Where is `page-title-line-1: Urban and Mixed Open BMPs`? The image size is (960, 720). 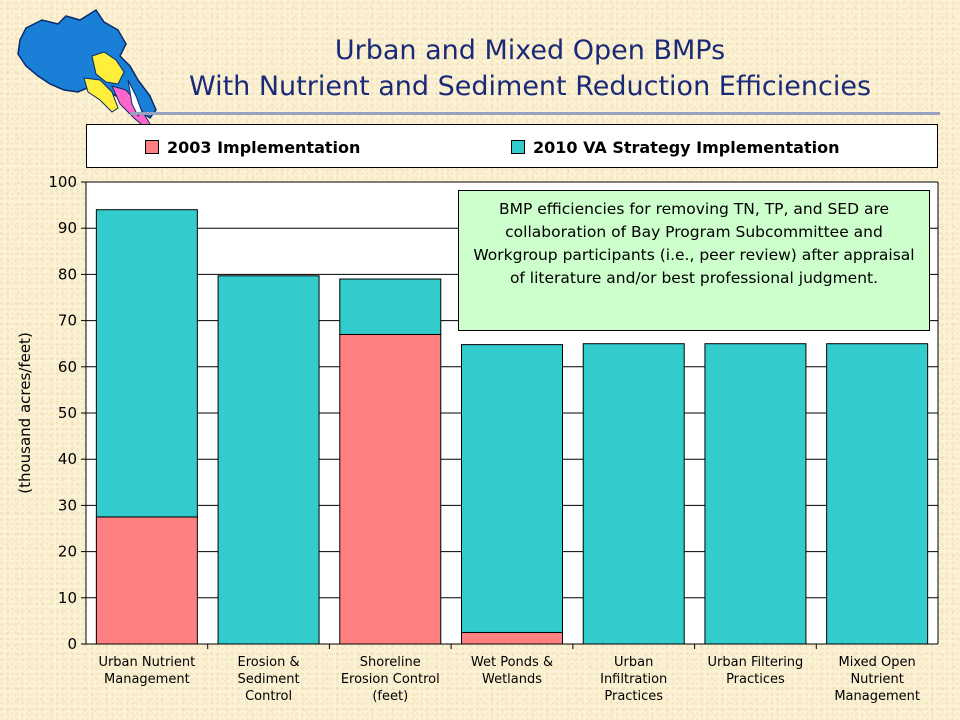
page-title-line-1: Urban and Mixed Open BMPs is located at coordinates (530, 50).